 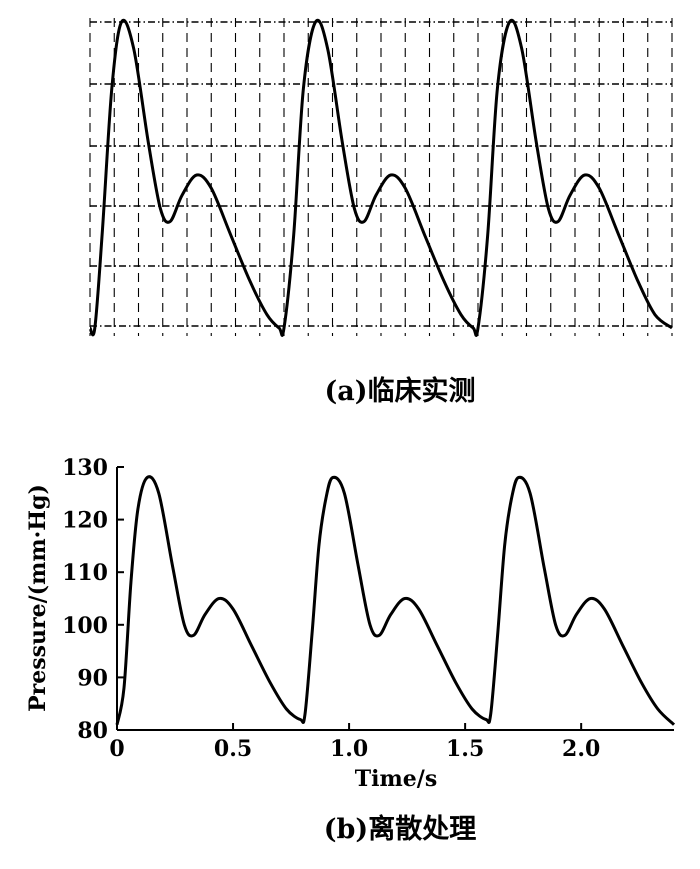 I want to click on panel-b-y-tick-label: 120, so click(x=85, y=521).